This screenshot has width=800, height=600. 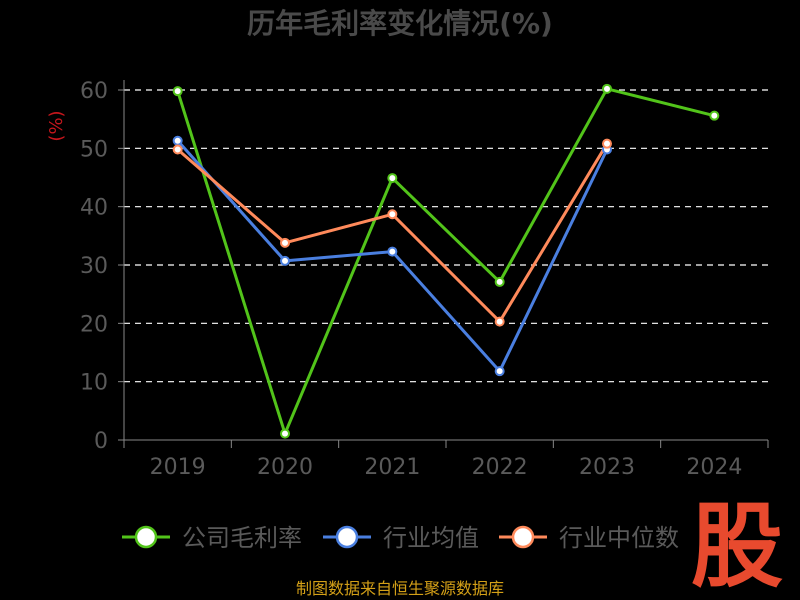 What do you see at coordinates (285, 467) in the screenshot?
I see `x-tick-label: 2020` at bounding box center [285, 467].